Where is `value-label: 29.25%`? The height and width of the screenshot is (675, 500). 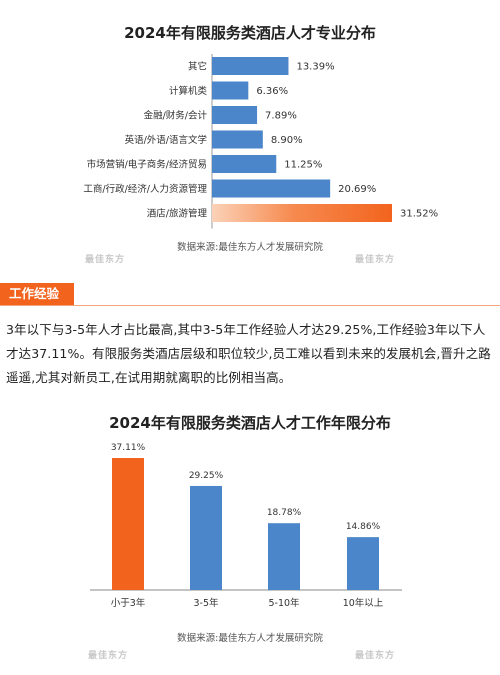 value-label: 29.25% is located at coordinates (206, 476).